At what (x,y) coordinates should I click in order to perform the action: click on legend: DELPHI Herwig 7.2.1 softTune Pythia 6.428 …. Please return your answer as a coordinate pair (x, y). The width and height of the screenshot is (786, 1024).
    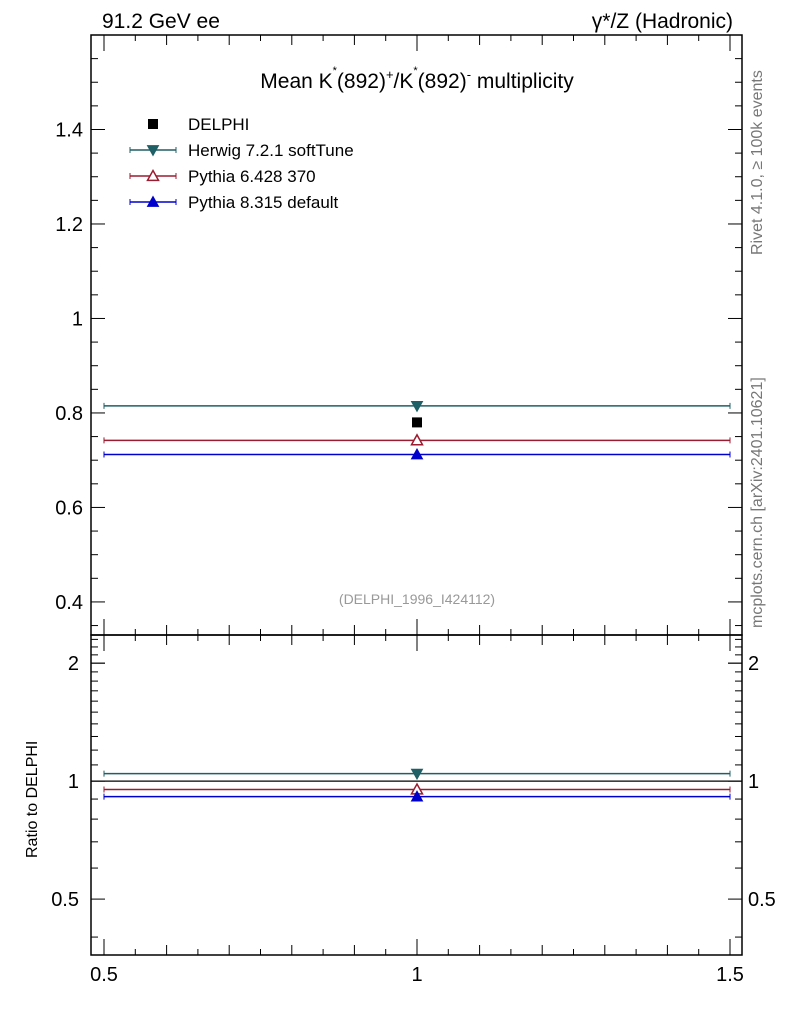
    Looking at the image, I should click on (241, 163).